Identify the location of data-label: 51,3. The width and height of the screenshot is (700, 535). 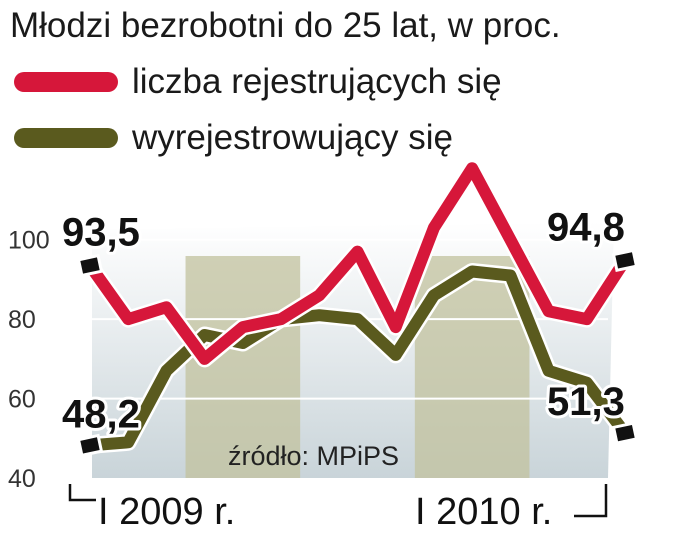
(586, 402).